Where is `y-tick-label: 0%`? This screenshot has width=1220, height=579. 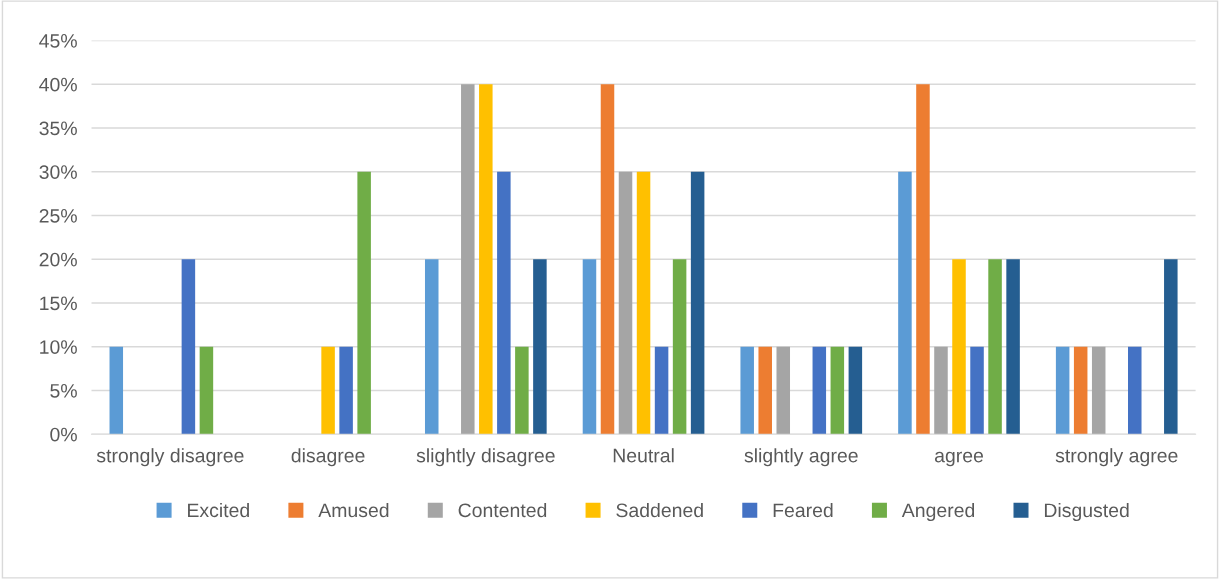
y-tick-label: 0% is located at coordinates (63, 434).